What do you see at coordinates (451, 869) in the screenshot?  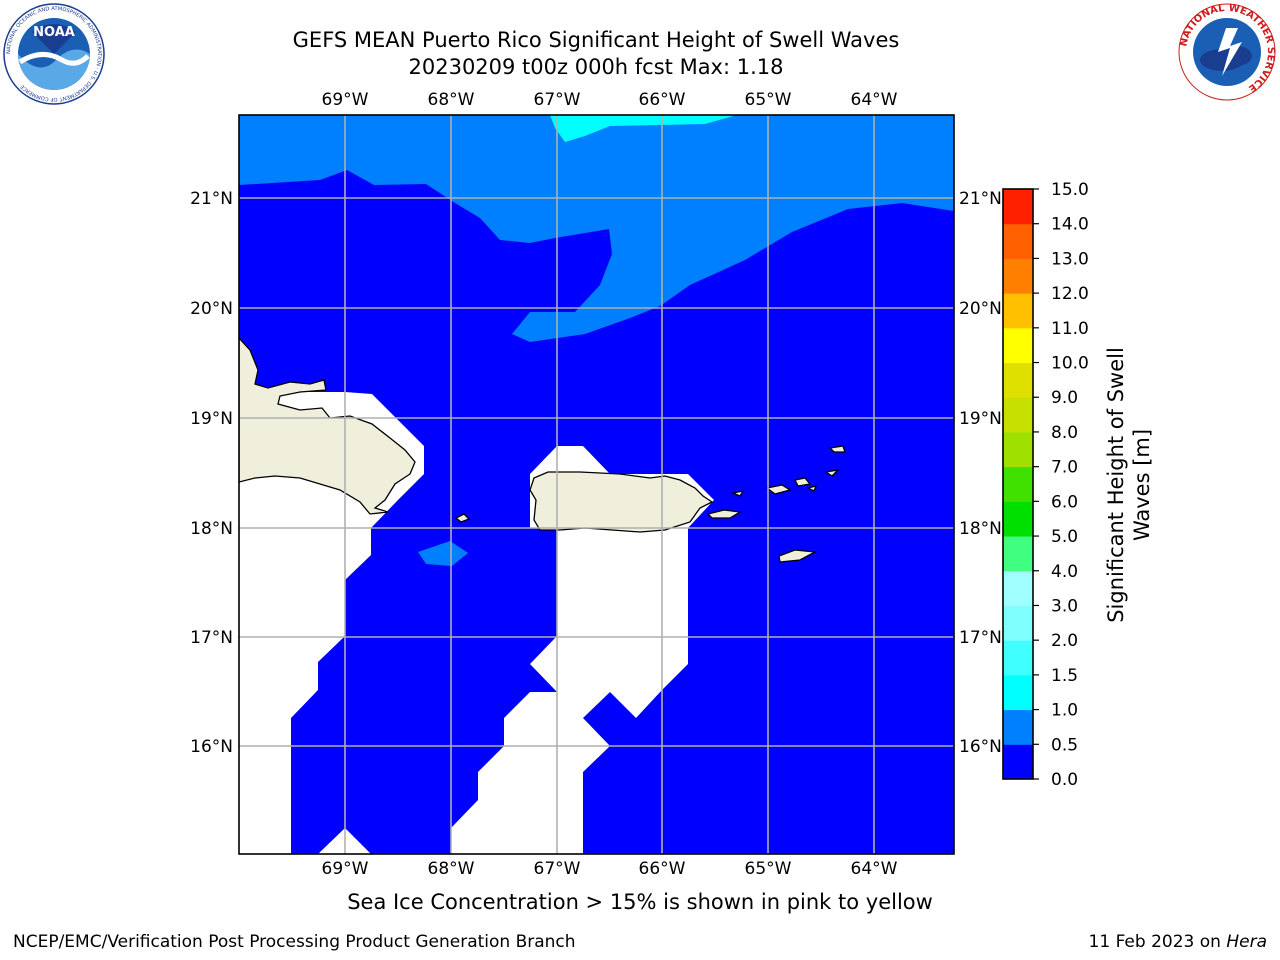 I see `lon-label-bottom: 68°W` at bounding box center [451, 869].